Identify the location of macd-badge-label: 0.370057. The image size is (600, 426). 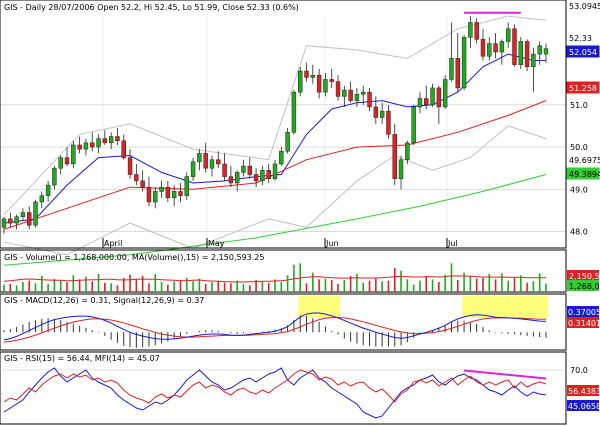
(584, 312).